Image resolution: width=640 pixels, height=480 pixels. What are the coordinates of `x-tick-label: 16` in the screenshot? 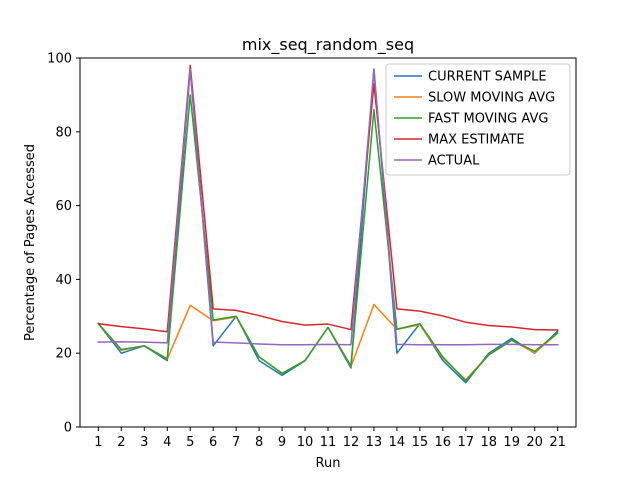 It's located at (443, 442).